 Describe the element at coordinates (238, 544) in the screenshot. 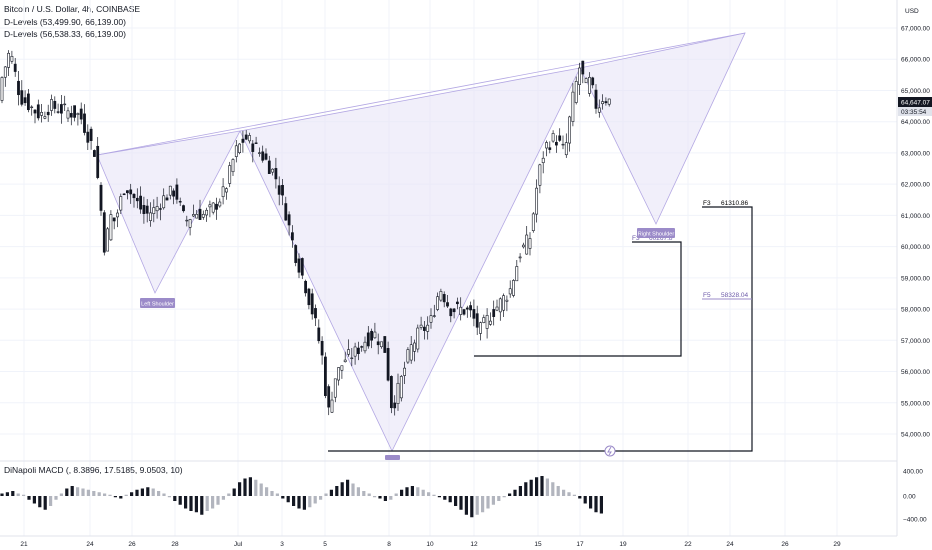

I see `time-tick-label: Jul` at that location.